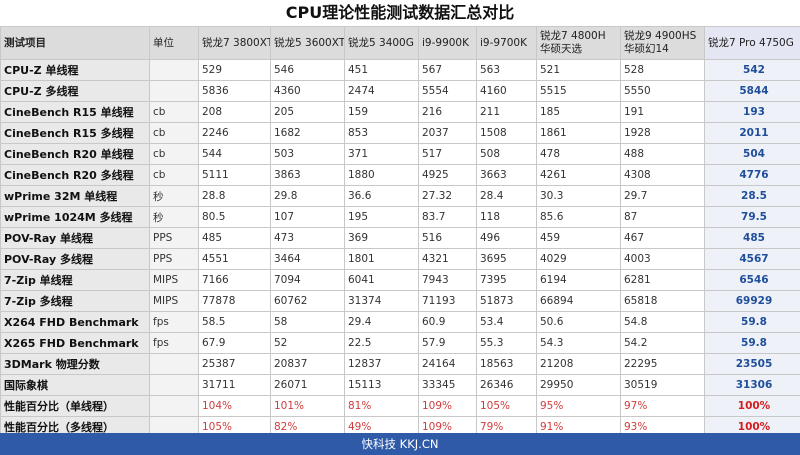  Describe the element at coordinates (234, 364) in the screenshot. I see `score-cell: 25387` at that location.